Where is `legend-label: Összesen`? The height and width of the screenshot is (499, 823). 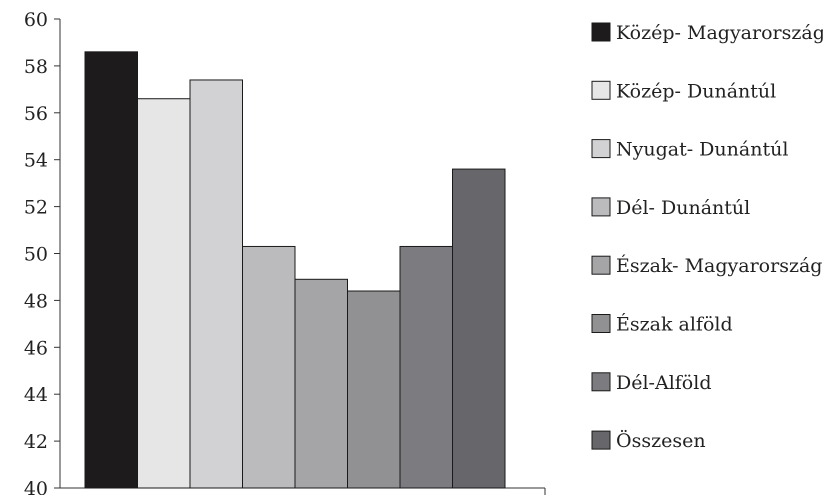 legend-label: Összesen is located at coordinates (661, 440).